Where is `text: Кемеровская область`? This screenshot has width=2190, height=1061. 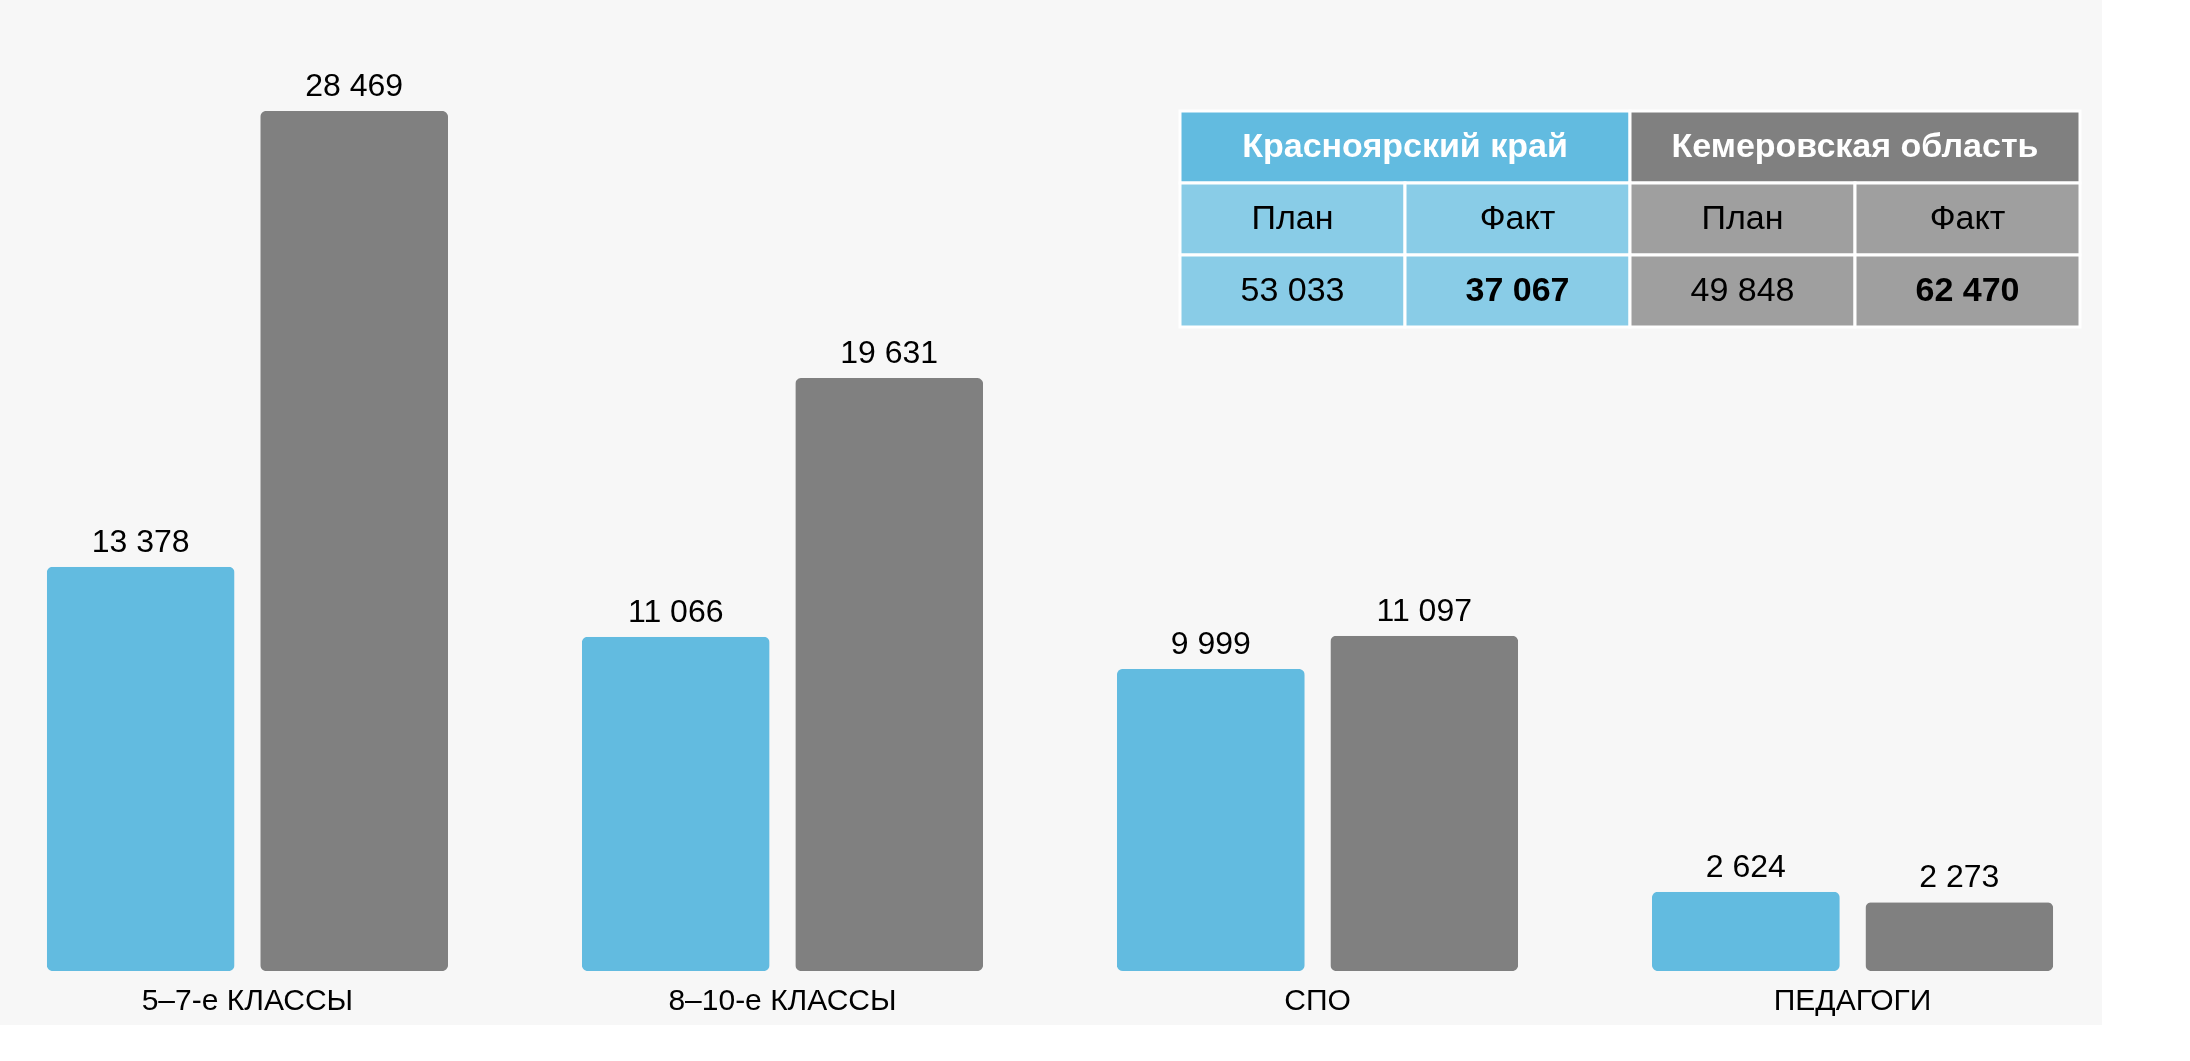 text: Кемеровская область is located at coordinates (1855, 145).